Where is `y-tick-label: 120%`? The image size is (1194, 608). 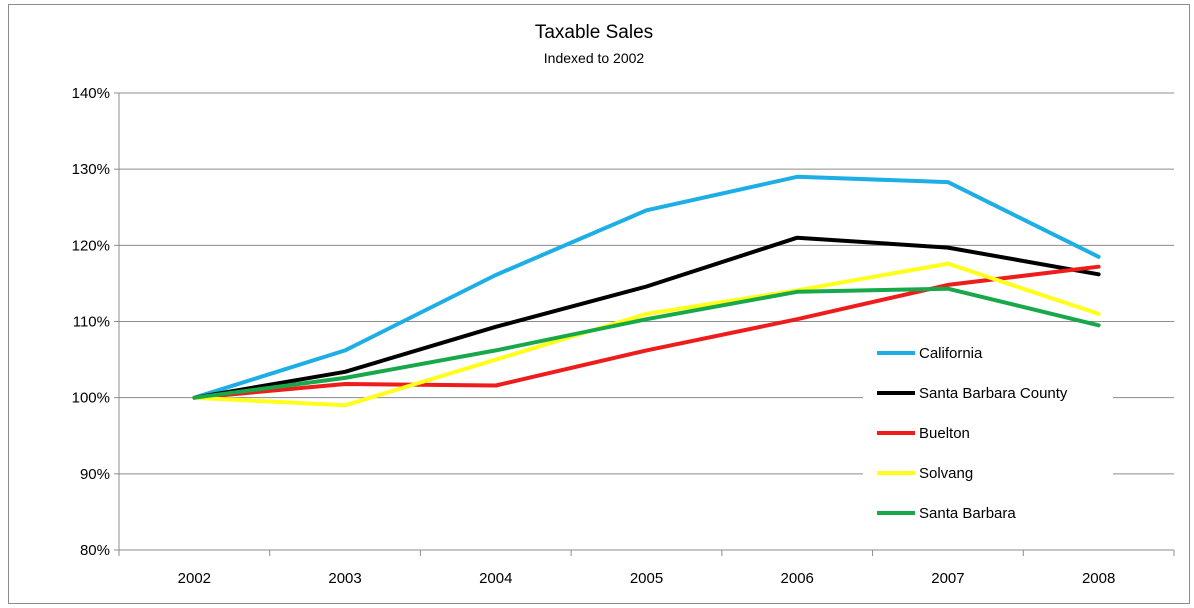 y-tick-label: 120% is located at coordinates (91, 245).